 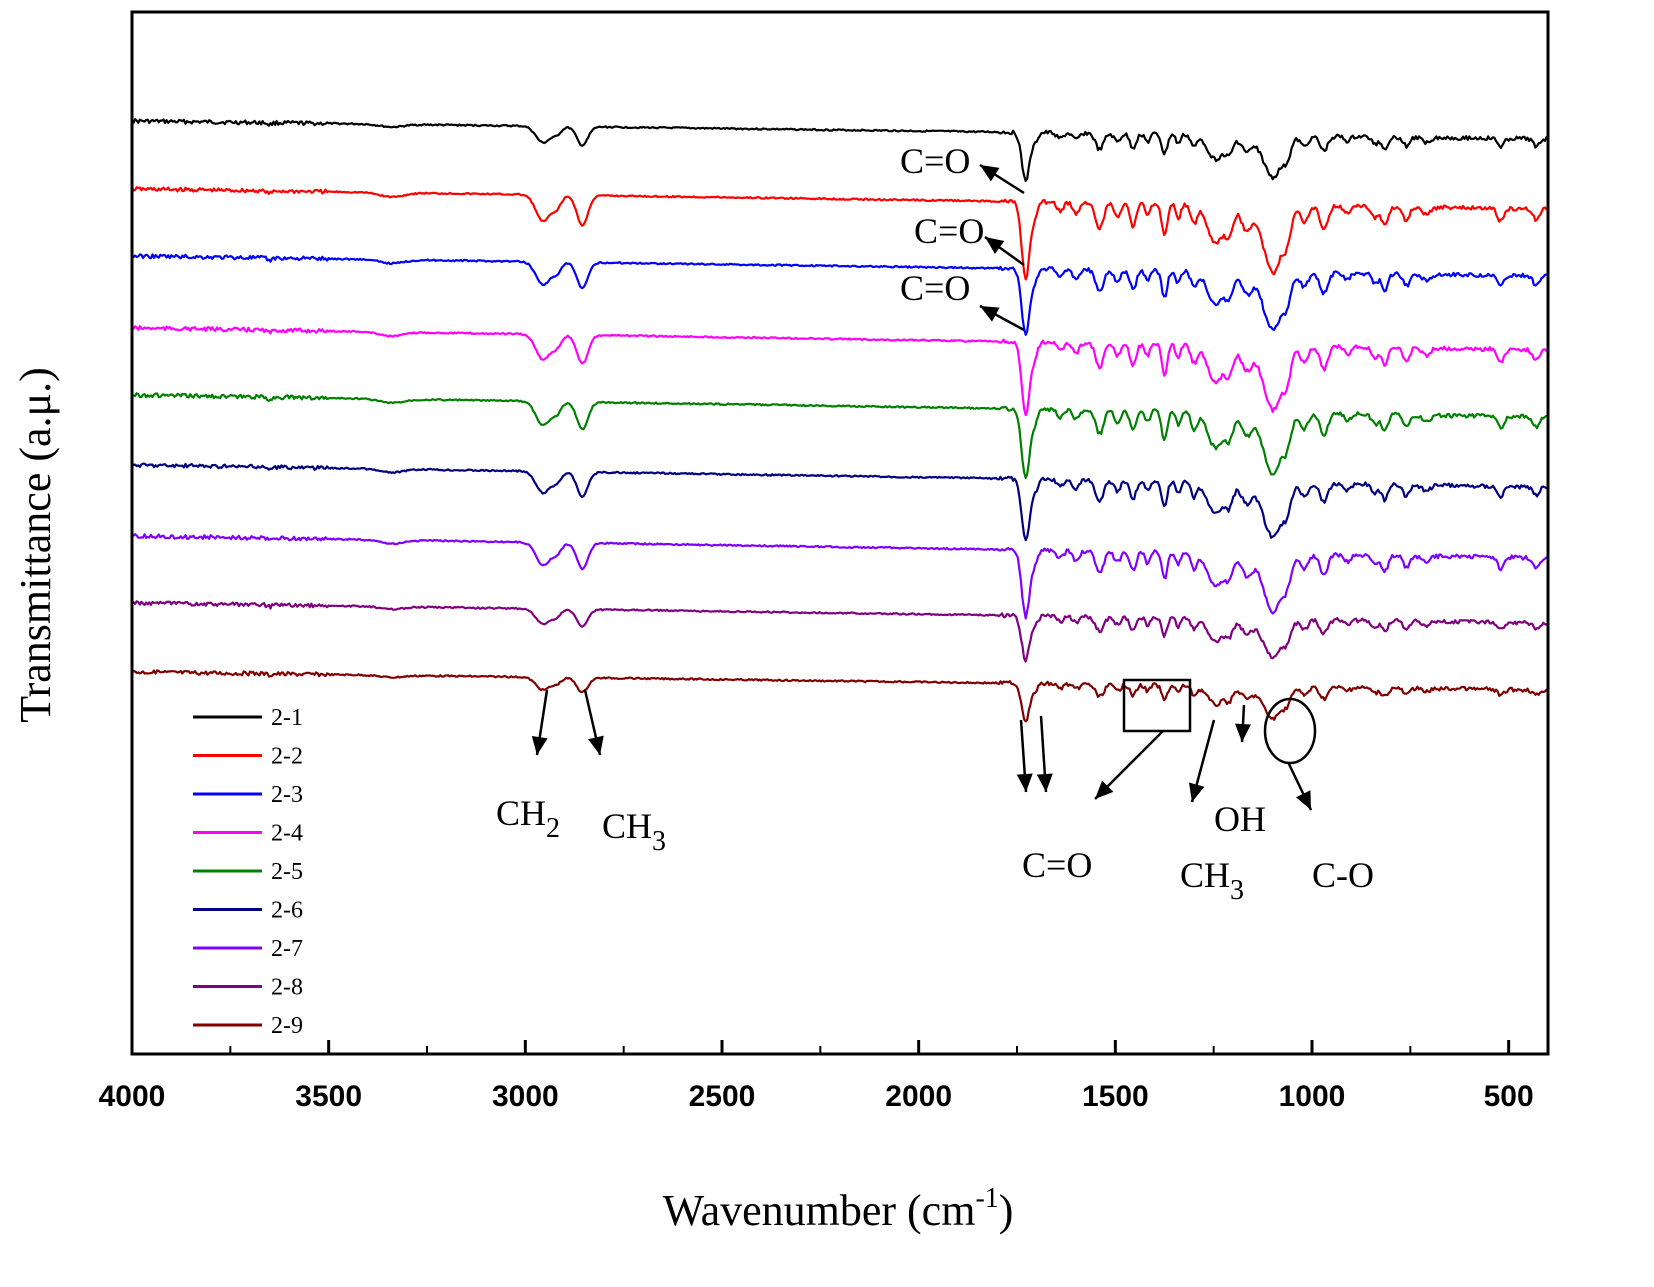 What do you see at coordinates (722, 1096) in the screenshot?
I see `x-tick-label: 2500` at bounding box center [722, 1096].